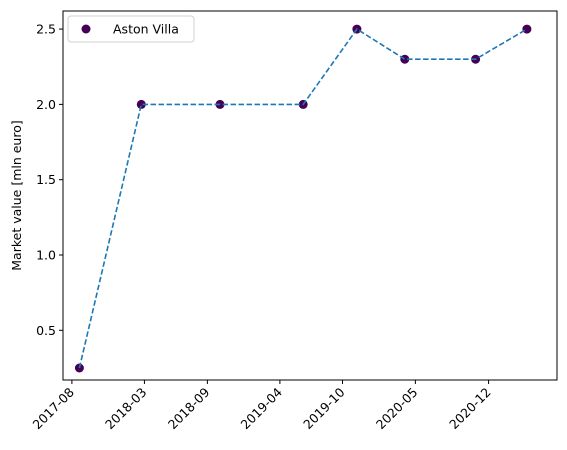 Image resolution: width=567 pixels, height=450 pixels. I want to click on legend-marker, so click(86, 29).